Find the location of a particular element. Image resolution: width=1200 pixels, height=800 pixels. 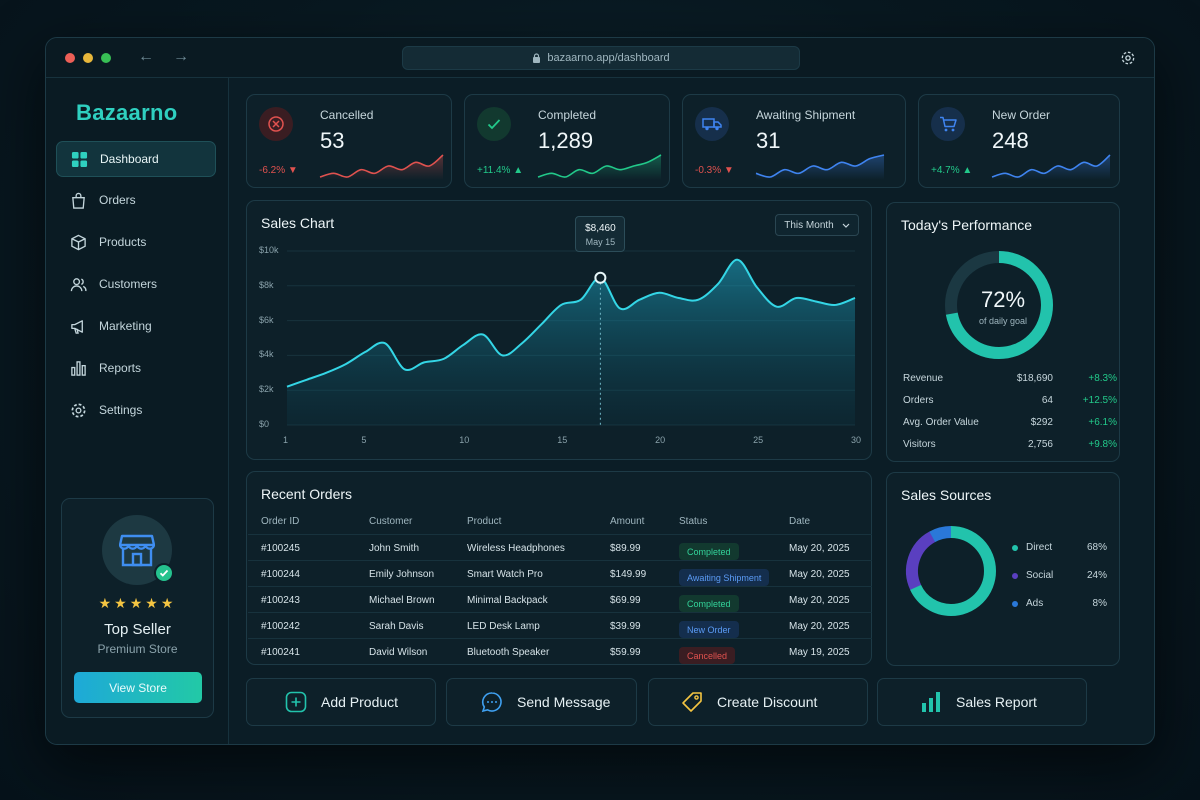

goal-percent: 72% is located at coordinates (1003, 299).